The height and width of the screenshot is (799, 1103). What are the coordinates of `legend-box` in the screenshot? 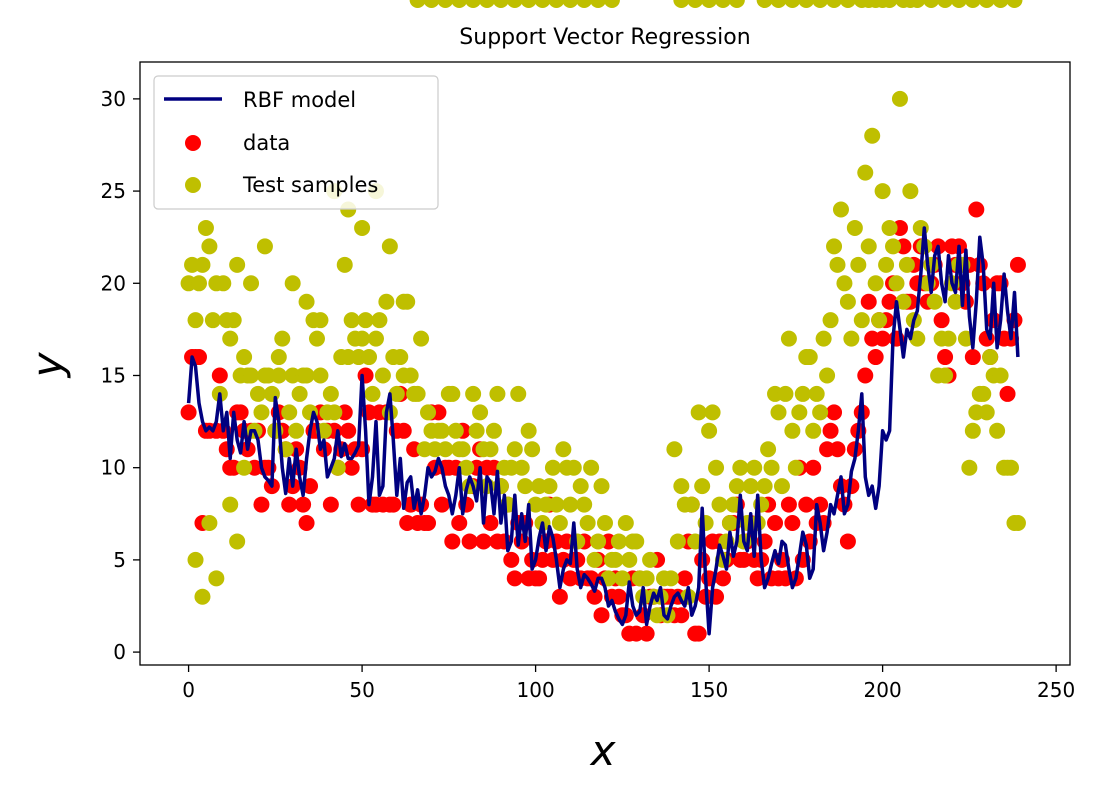 It's located at (296, 142).